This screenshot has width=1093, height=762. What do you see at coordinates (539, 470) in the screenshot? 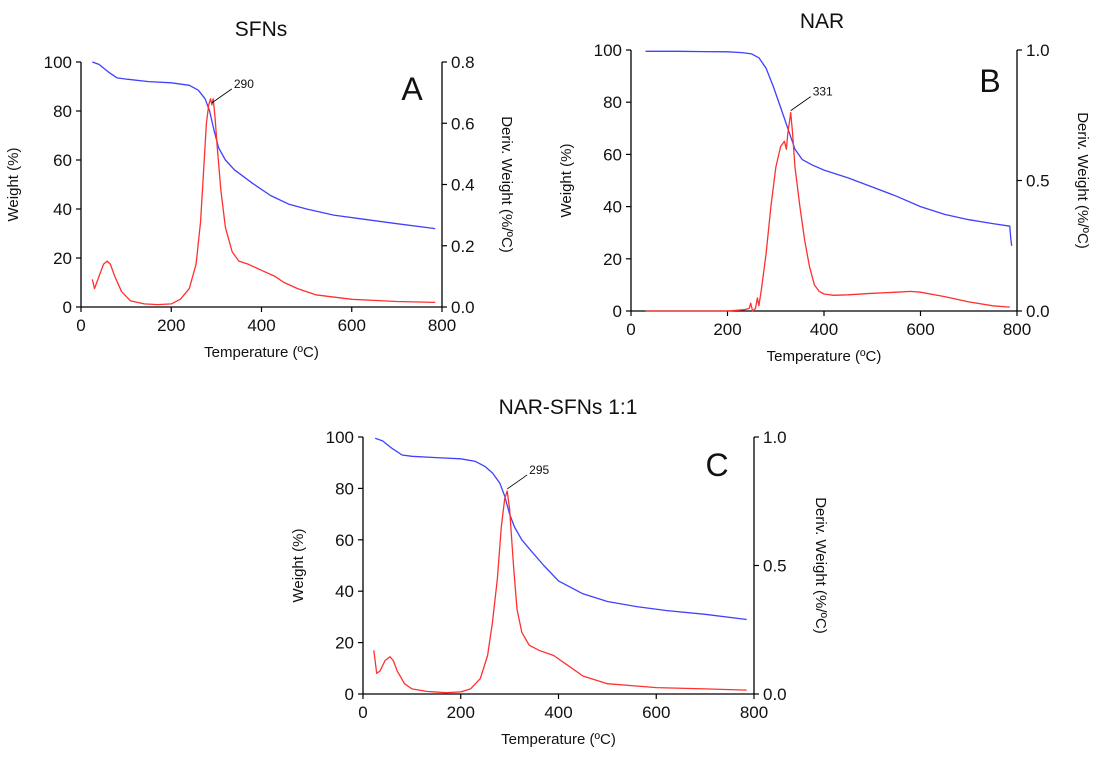
I see `peak-annotation-label: 295` at bounding box center [539, 470].